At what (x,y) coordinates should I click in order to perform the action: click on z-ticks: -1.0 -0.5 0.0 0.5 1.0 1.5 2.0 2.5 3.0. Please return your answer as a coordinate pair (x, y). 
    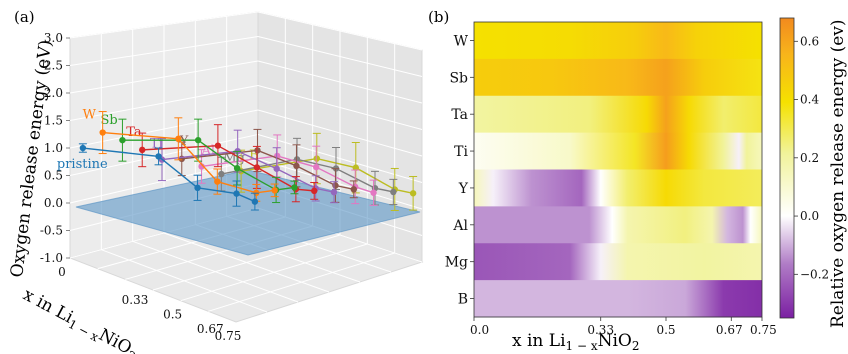
    Looking at the image, I should click on (55, 148).